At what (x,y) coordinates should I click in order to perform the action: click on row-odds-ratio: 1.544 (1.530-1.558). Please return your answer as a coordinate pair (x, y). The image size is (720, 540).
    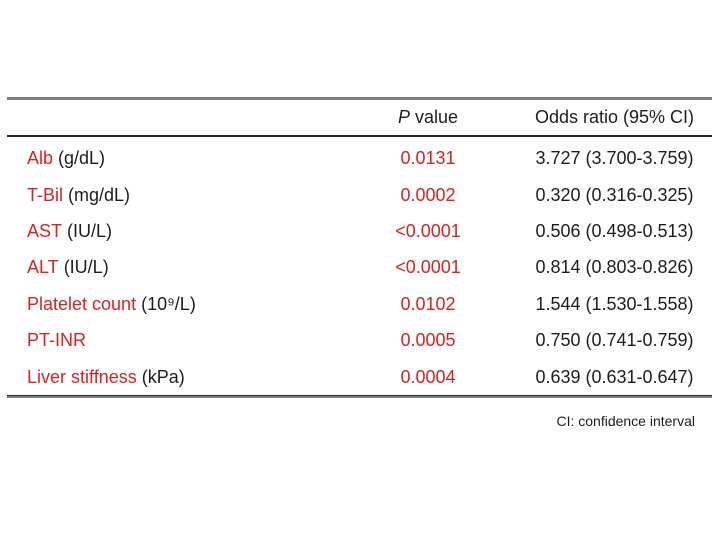
    Looking at the image, I should click on (614, 303).